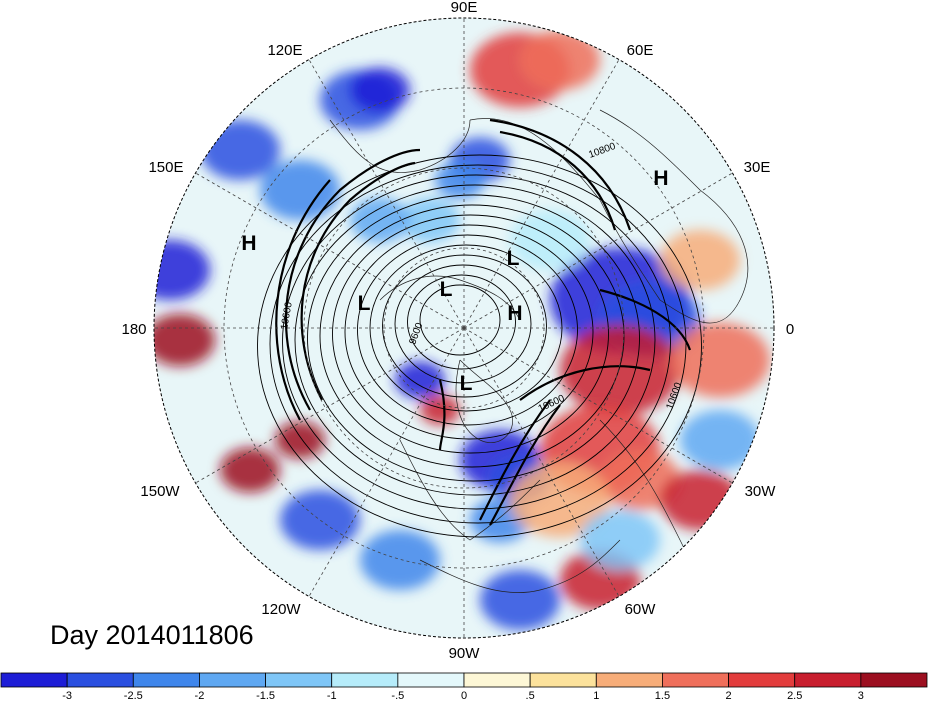 Image resolution: width=928 pixels, height=702 pixels. I want to click on colorbar-ticks: -3 -2.5 -2 -1.5 -1 -.5 0 .5 1 1.5 2 2.5 3, so click(463, 696).